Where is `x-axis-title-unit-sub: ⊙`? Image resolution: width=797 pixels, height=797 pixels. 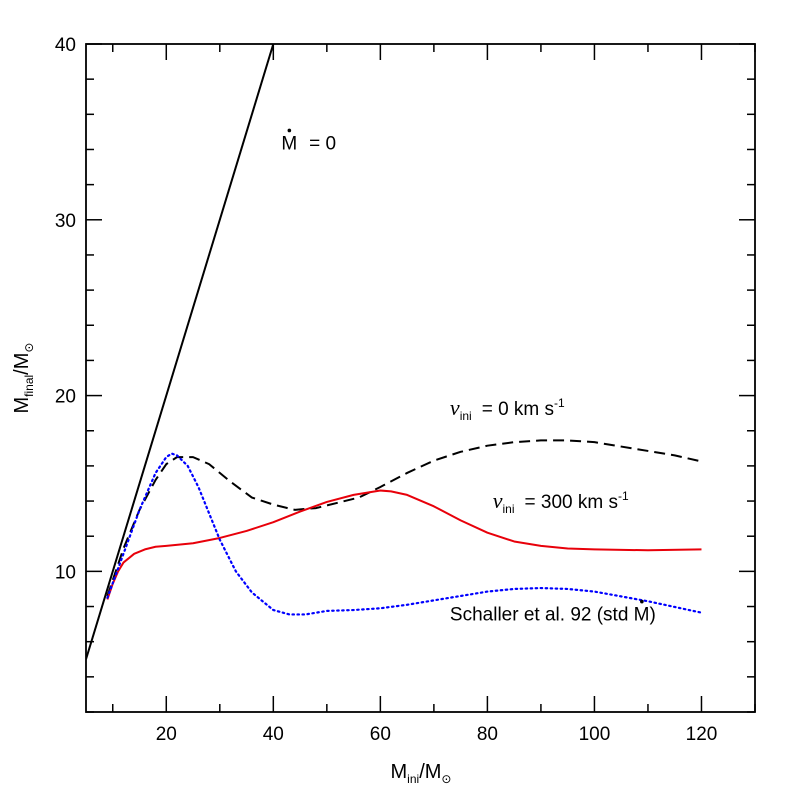 x-axis-title-unit-sub: ⊙ is located at coordinates (446, 779).